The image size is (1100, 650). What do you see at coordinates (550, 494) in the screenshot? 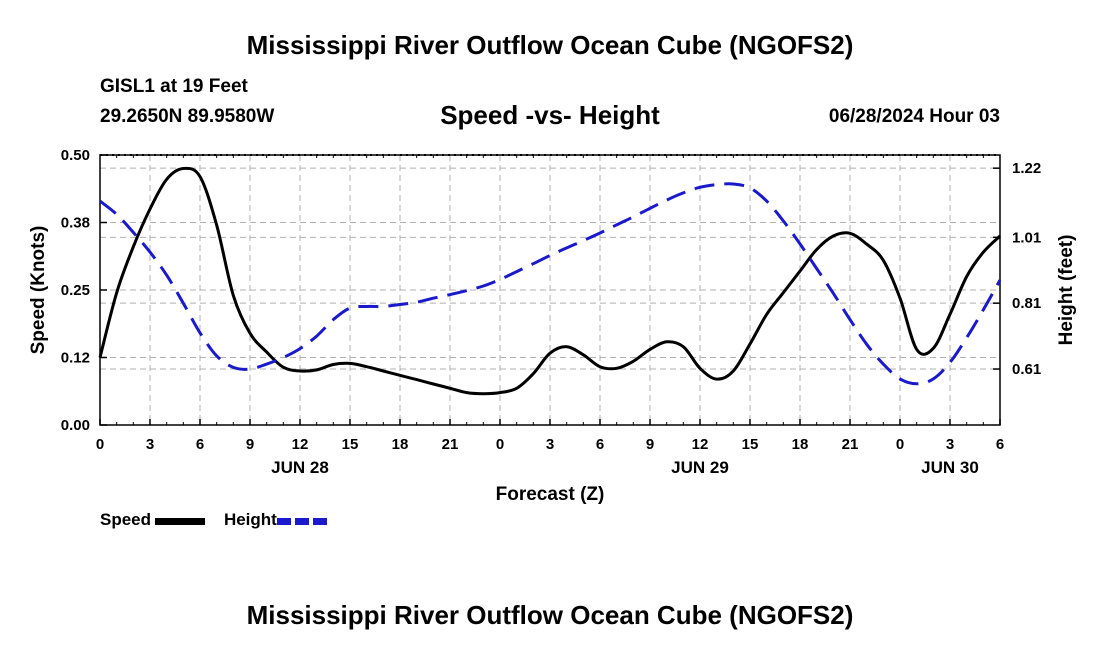
I see `x-axis-label: Forecast (Z)` at bounding box center [550, 494].